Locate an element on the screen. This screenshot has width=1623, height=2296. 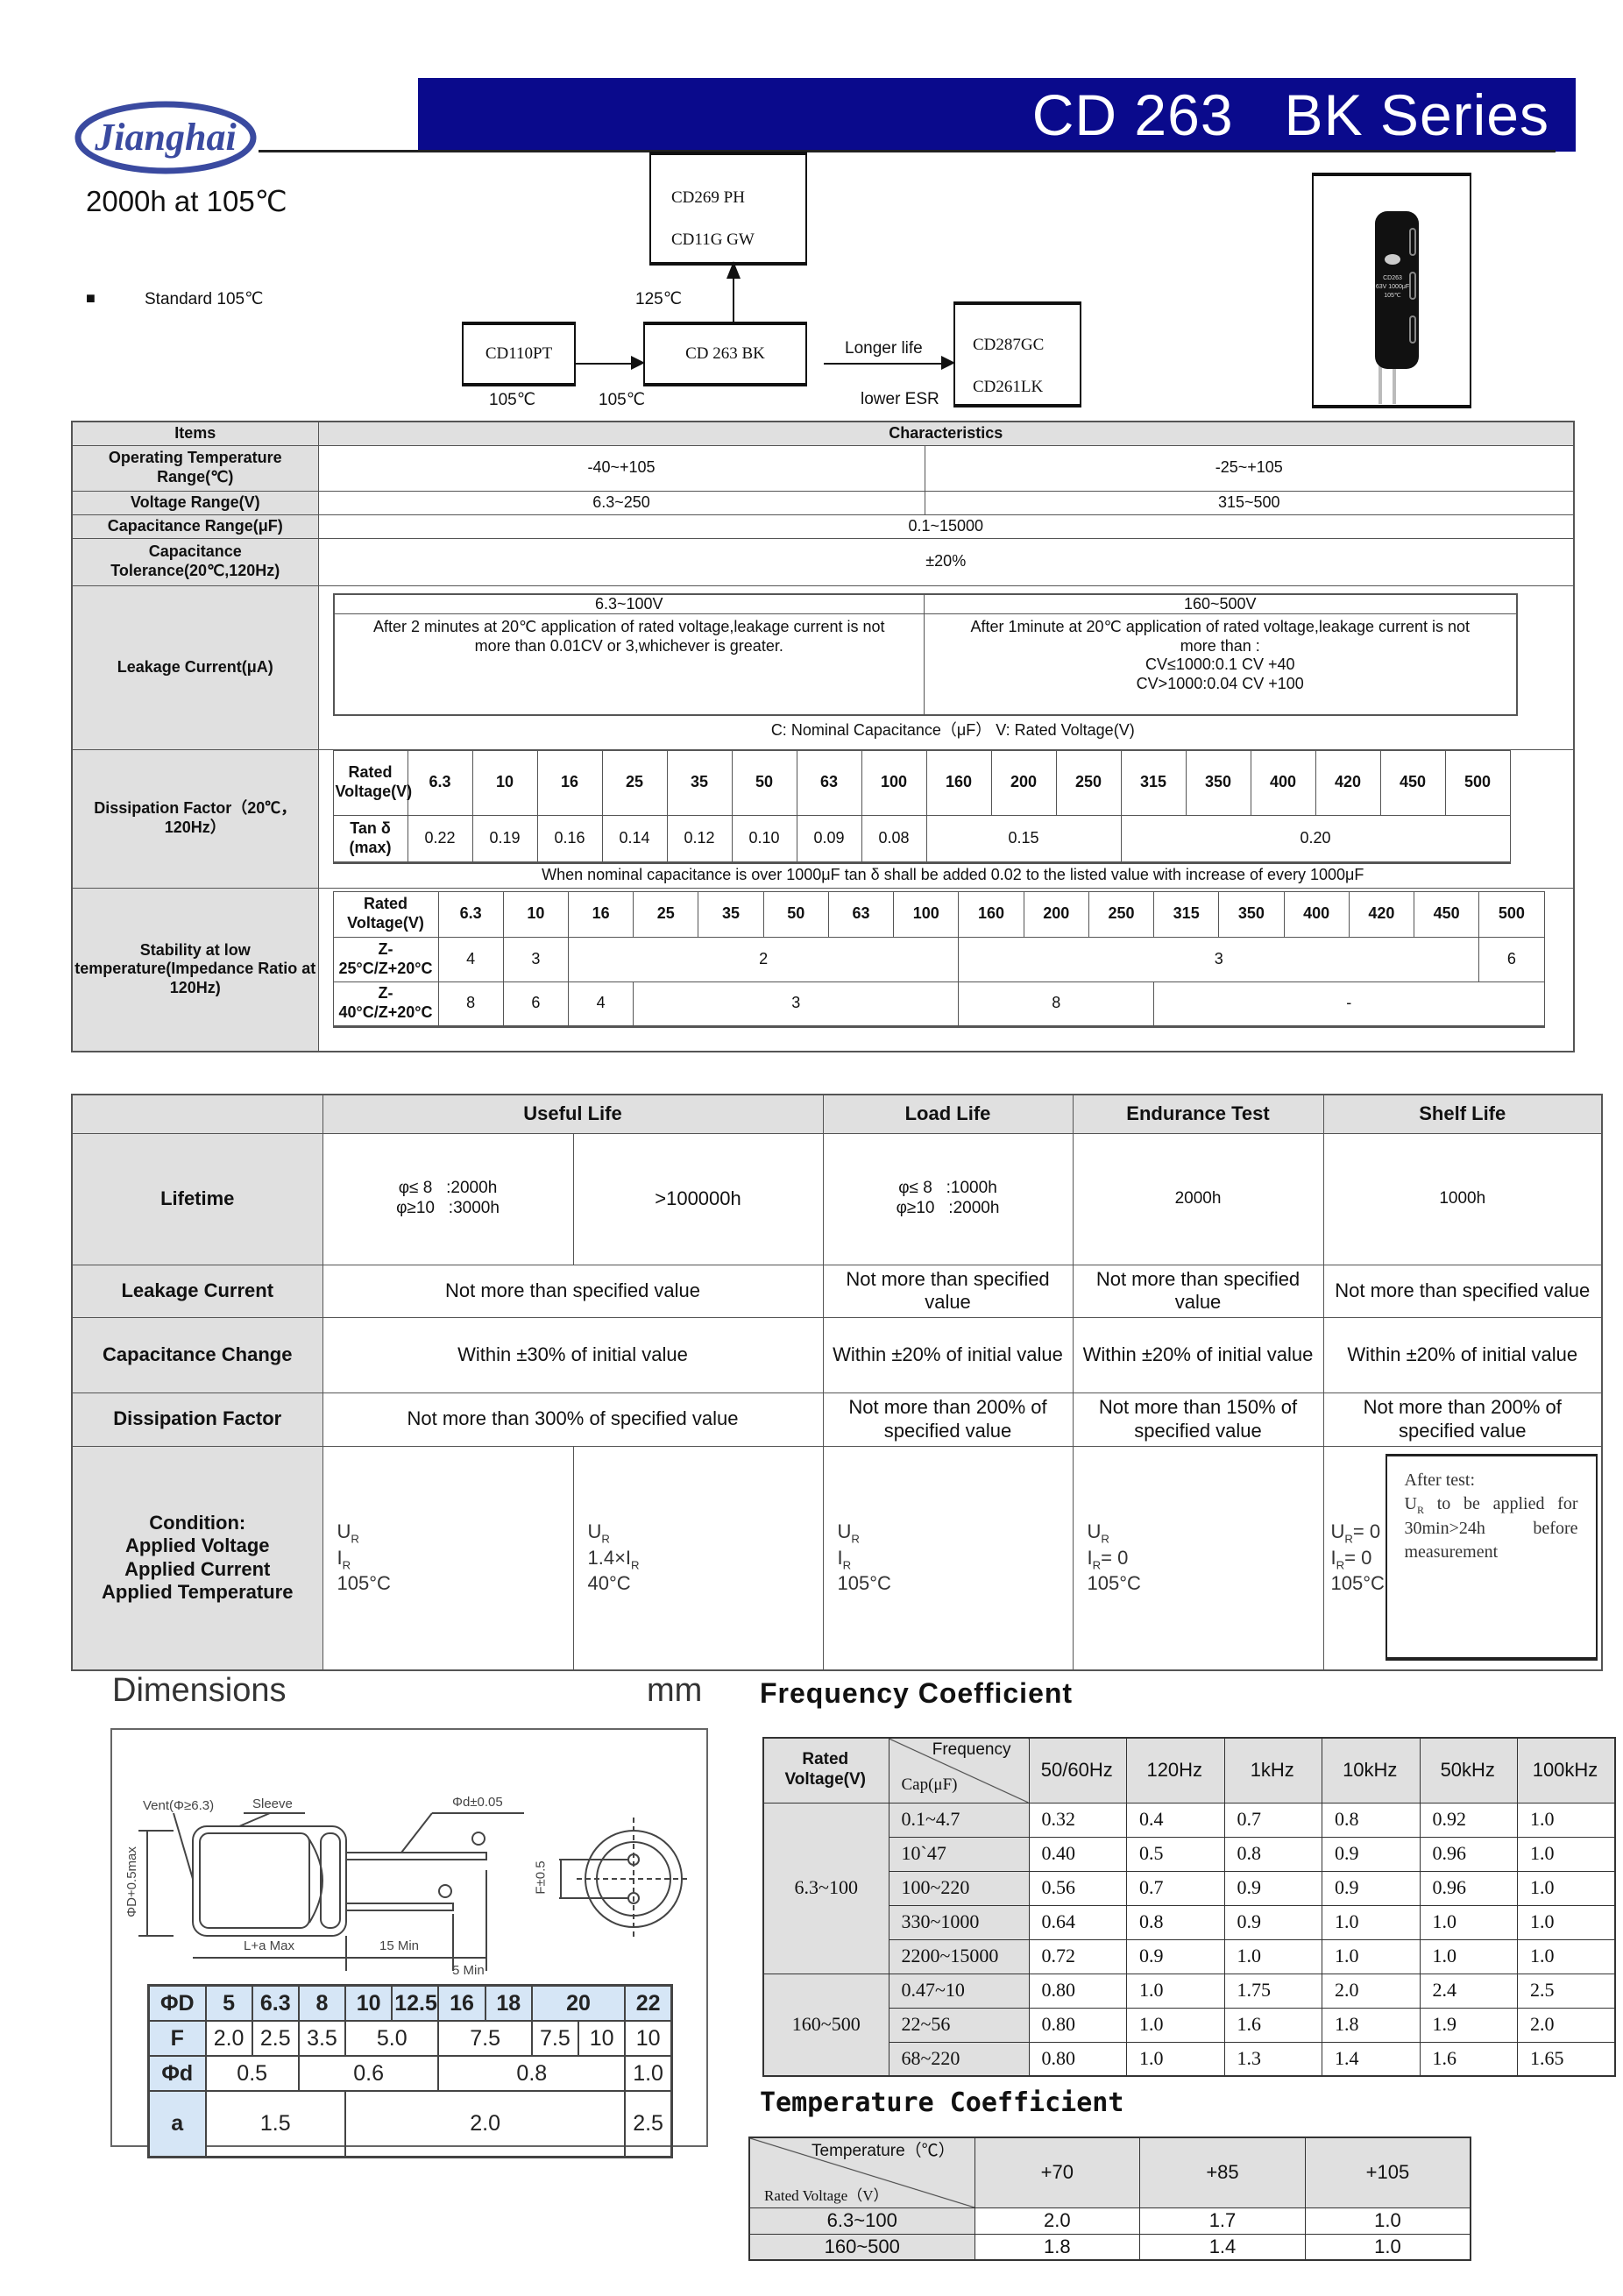
shelf-life: 1000h is located at coordinates (1462, 1198).